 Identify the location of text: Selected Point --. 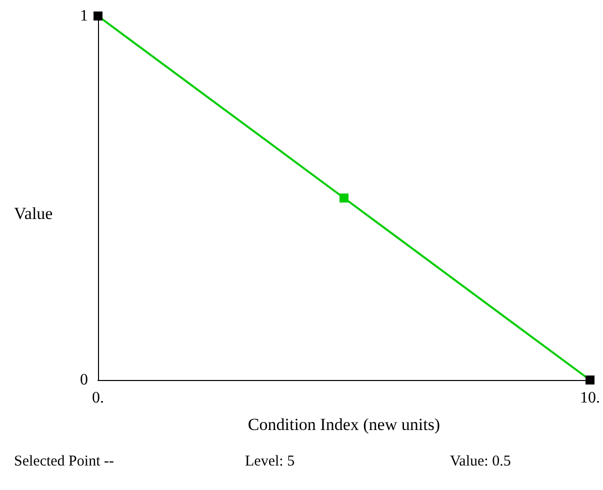
(64, 462).